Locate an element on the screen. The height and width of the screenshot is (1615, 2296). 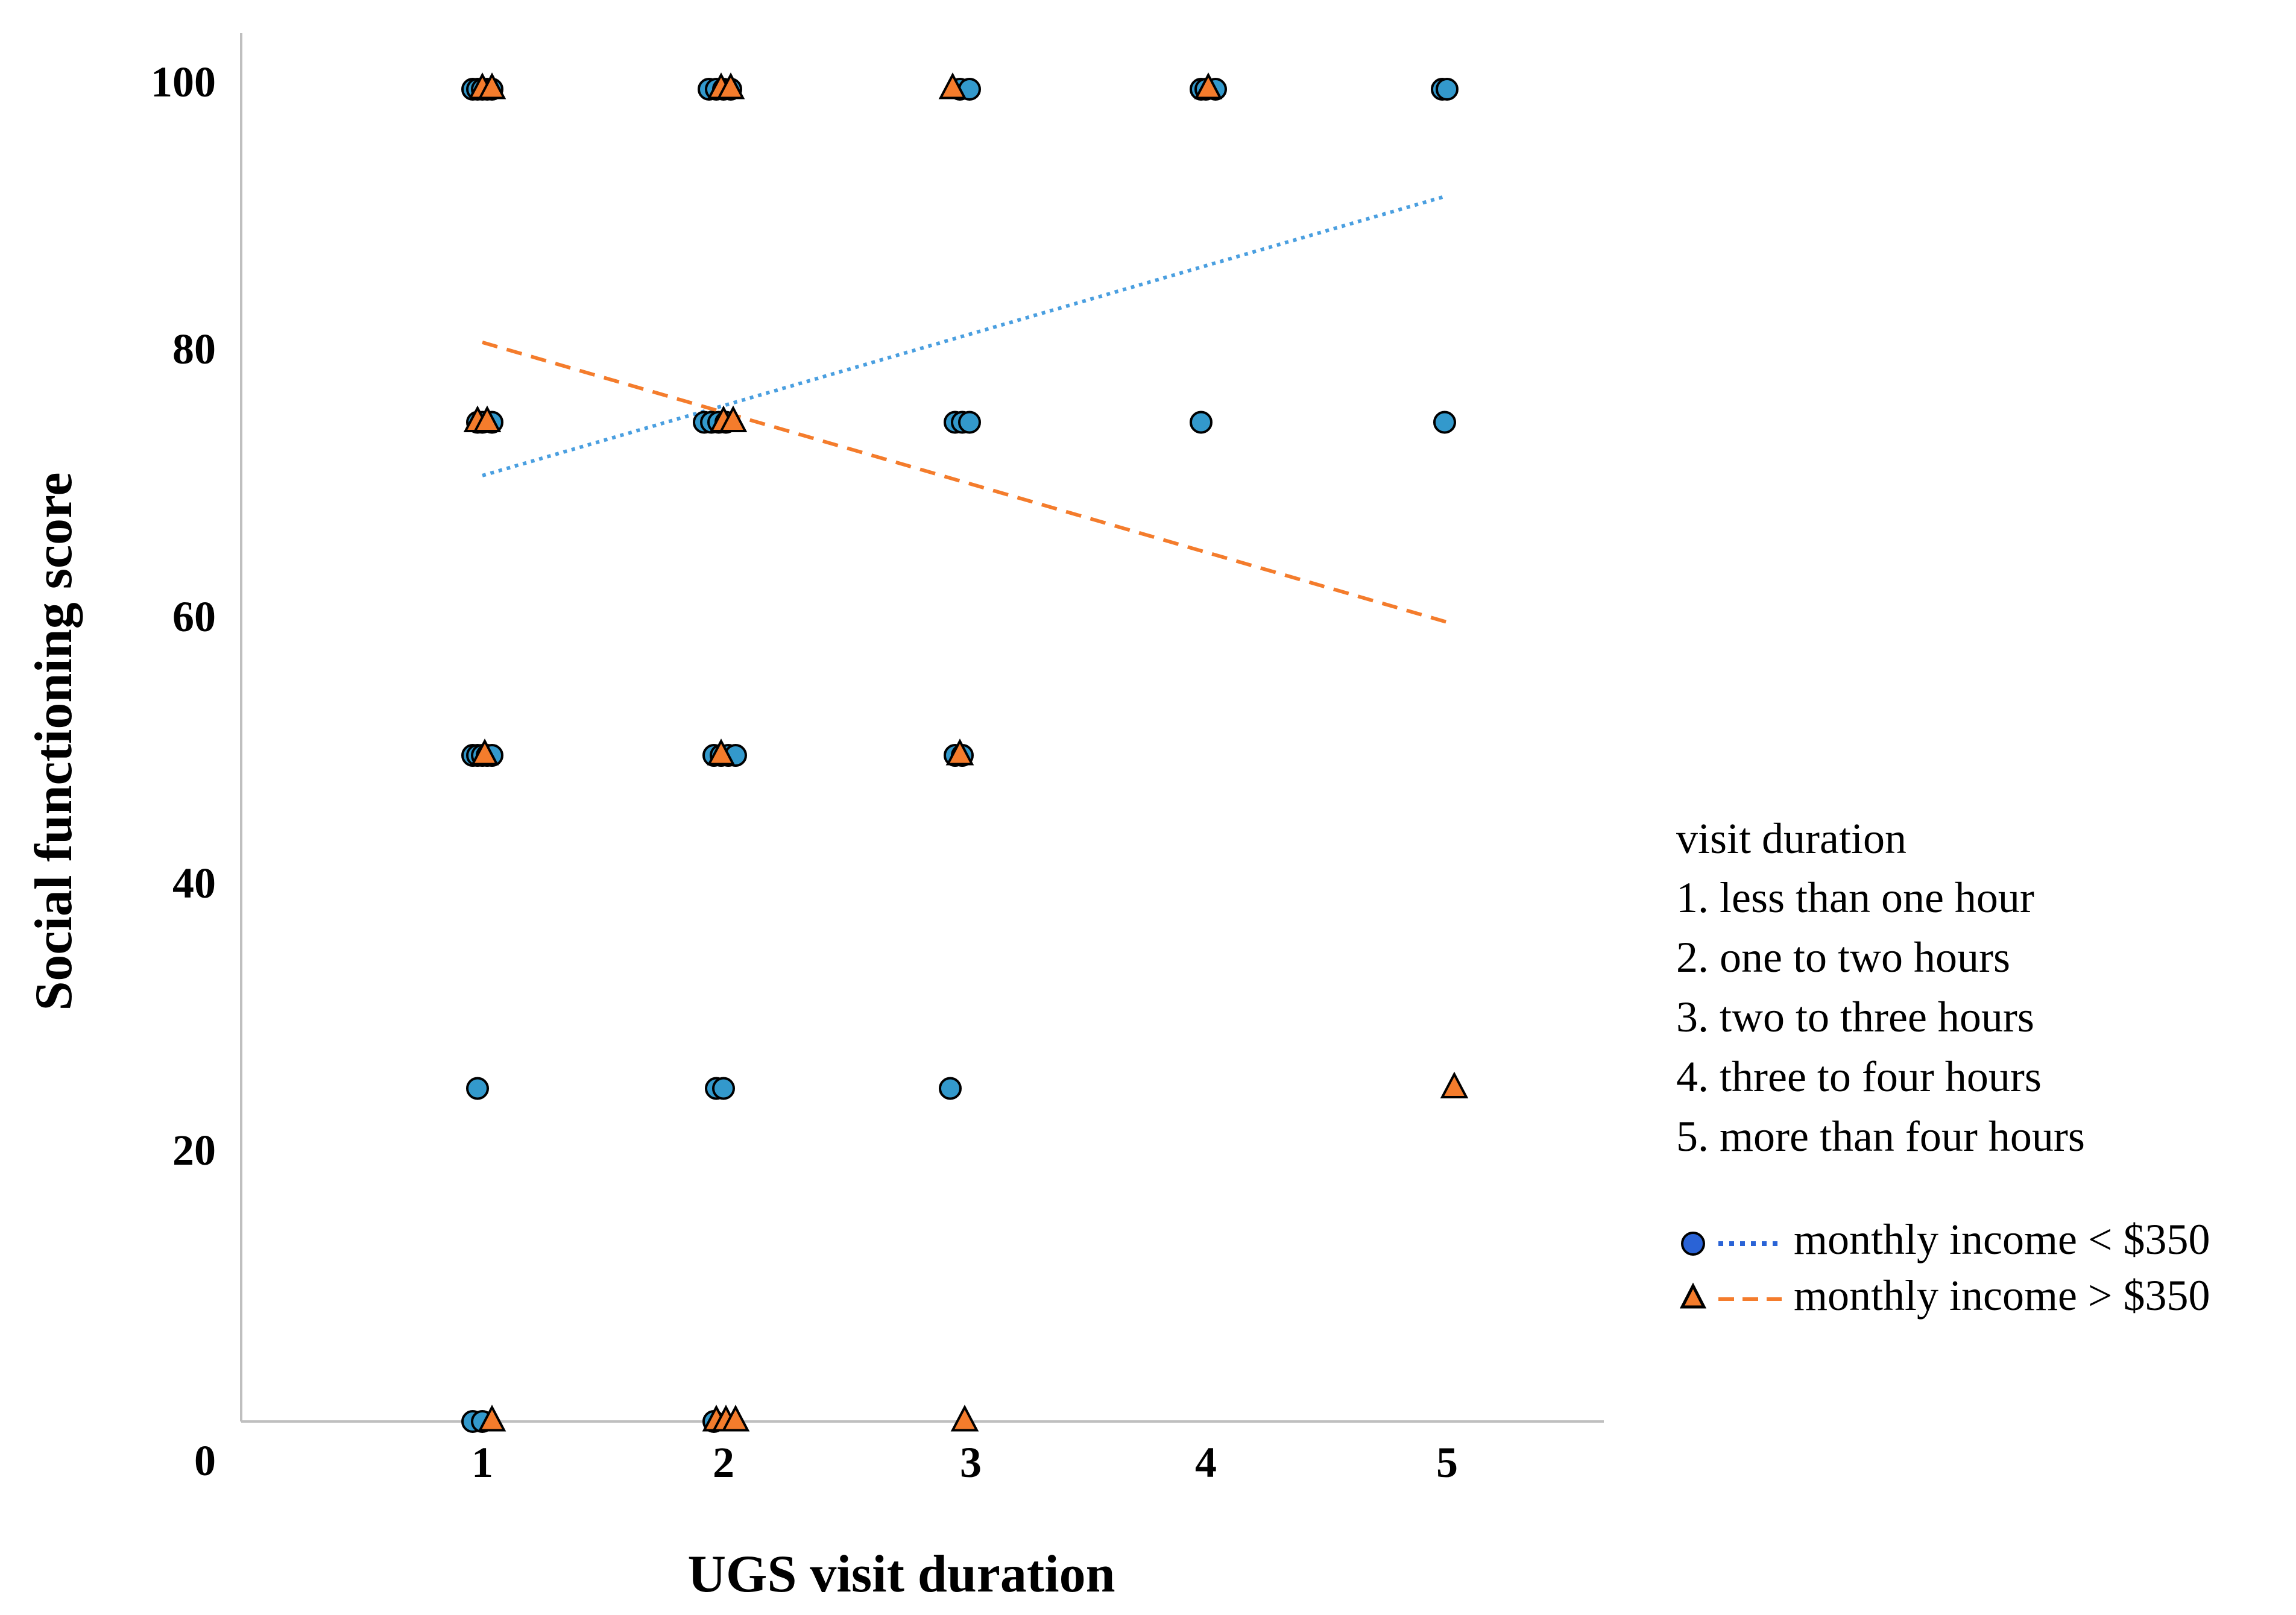
y-tick-label: 60 is located at coordinates (194, 617).